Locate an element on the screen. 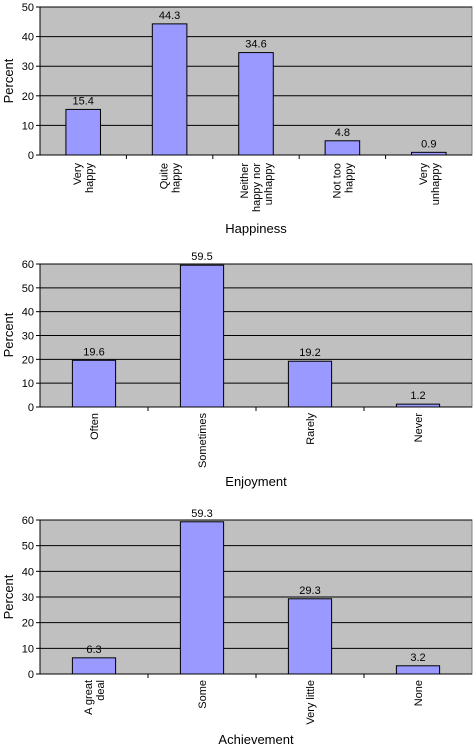 This screenshot has height=745, width=473. category-label: None is located at coordinates (419, 693).